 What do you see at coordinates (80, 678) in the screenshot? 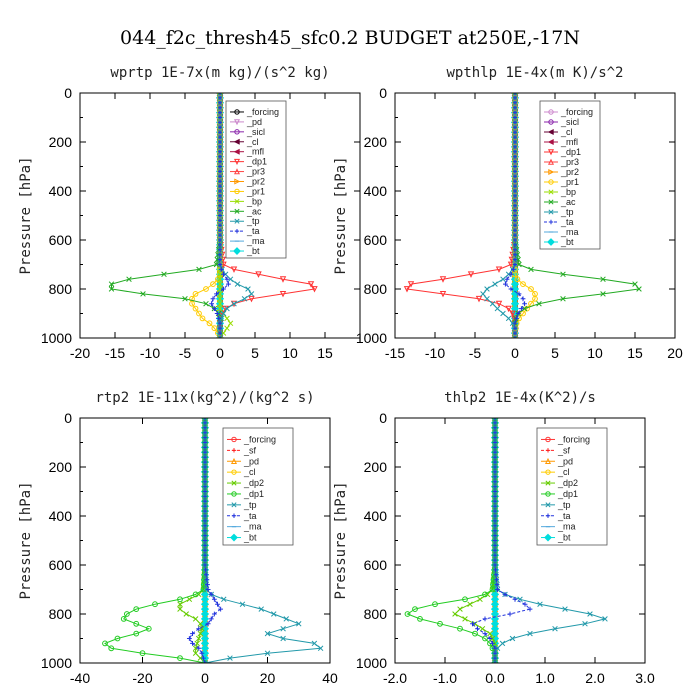
I see `x-tick-label: -40` at bounding box center [80, 678].